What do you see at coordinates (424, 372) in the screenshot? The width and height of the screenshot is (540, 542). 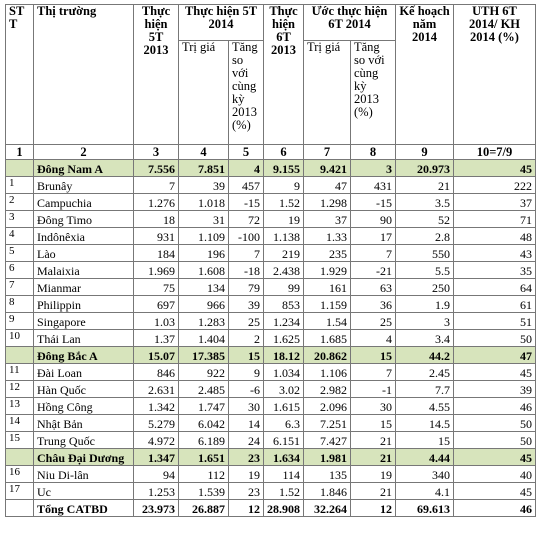 I see `value-cell: 2.45` at bounding box center [424, 372].